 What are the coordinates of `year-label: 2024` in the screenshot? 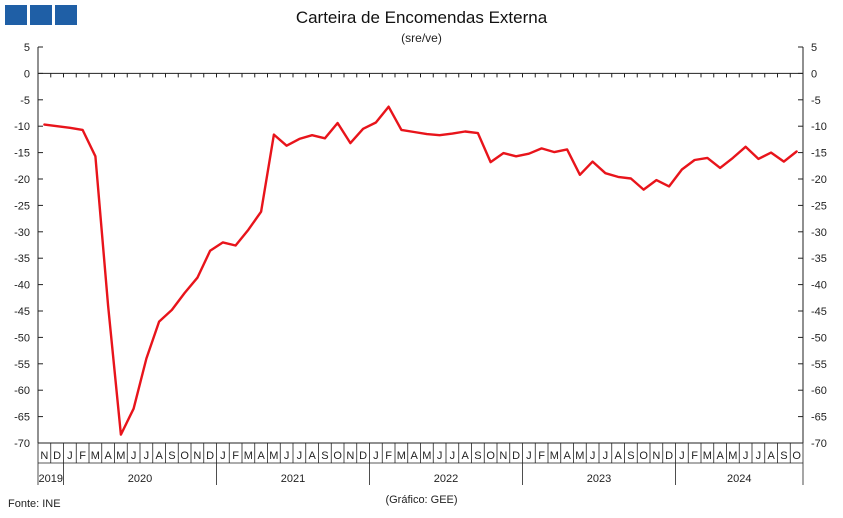 It's located at (739, 479).